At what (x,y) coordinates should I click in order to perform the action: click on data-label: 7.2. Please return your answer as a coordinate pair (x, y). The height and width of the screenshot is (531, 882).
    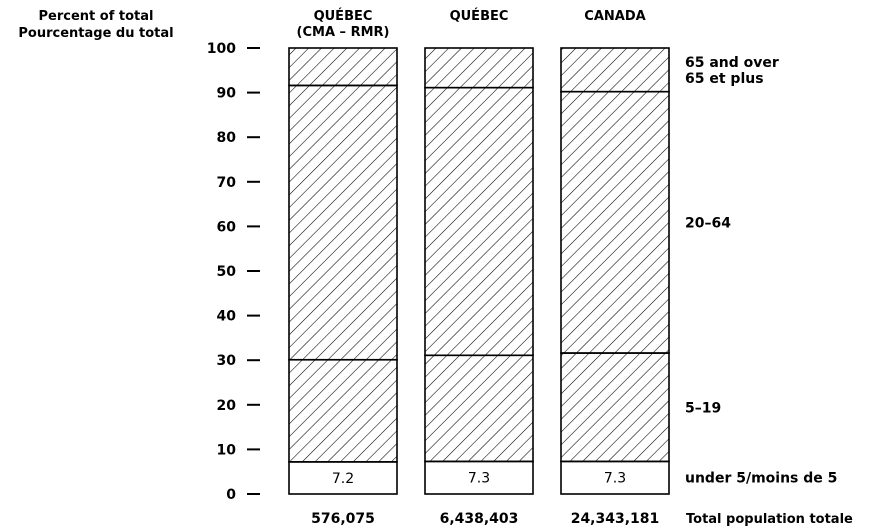
    Looking at the image, I should click on (343, 479).